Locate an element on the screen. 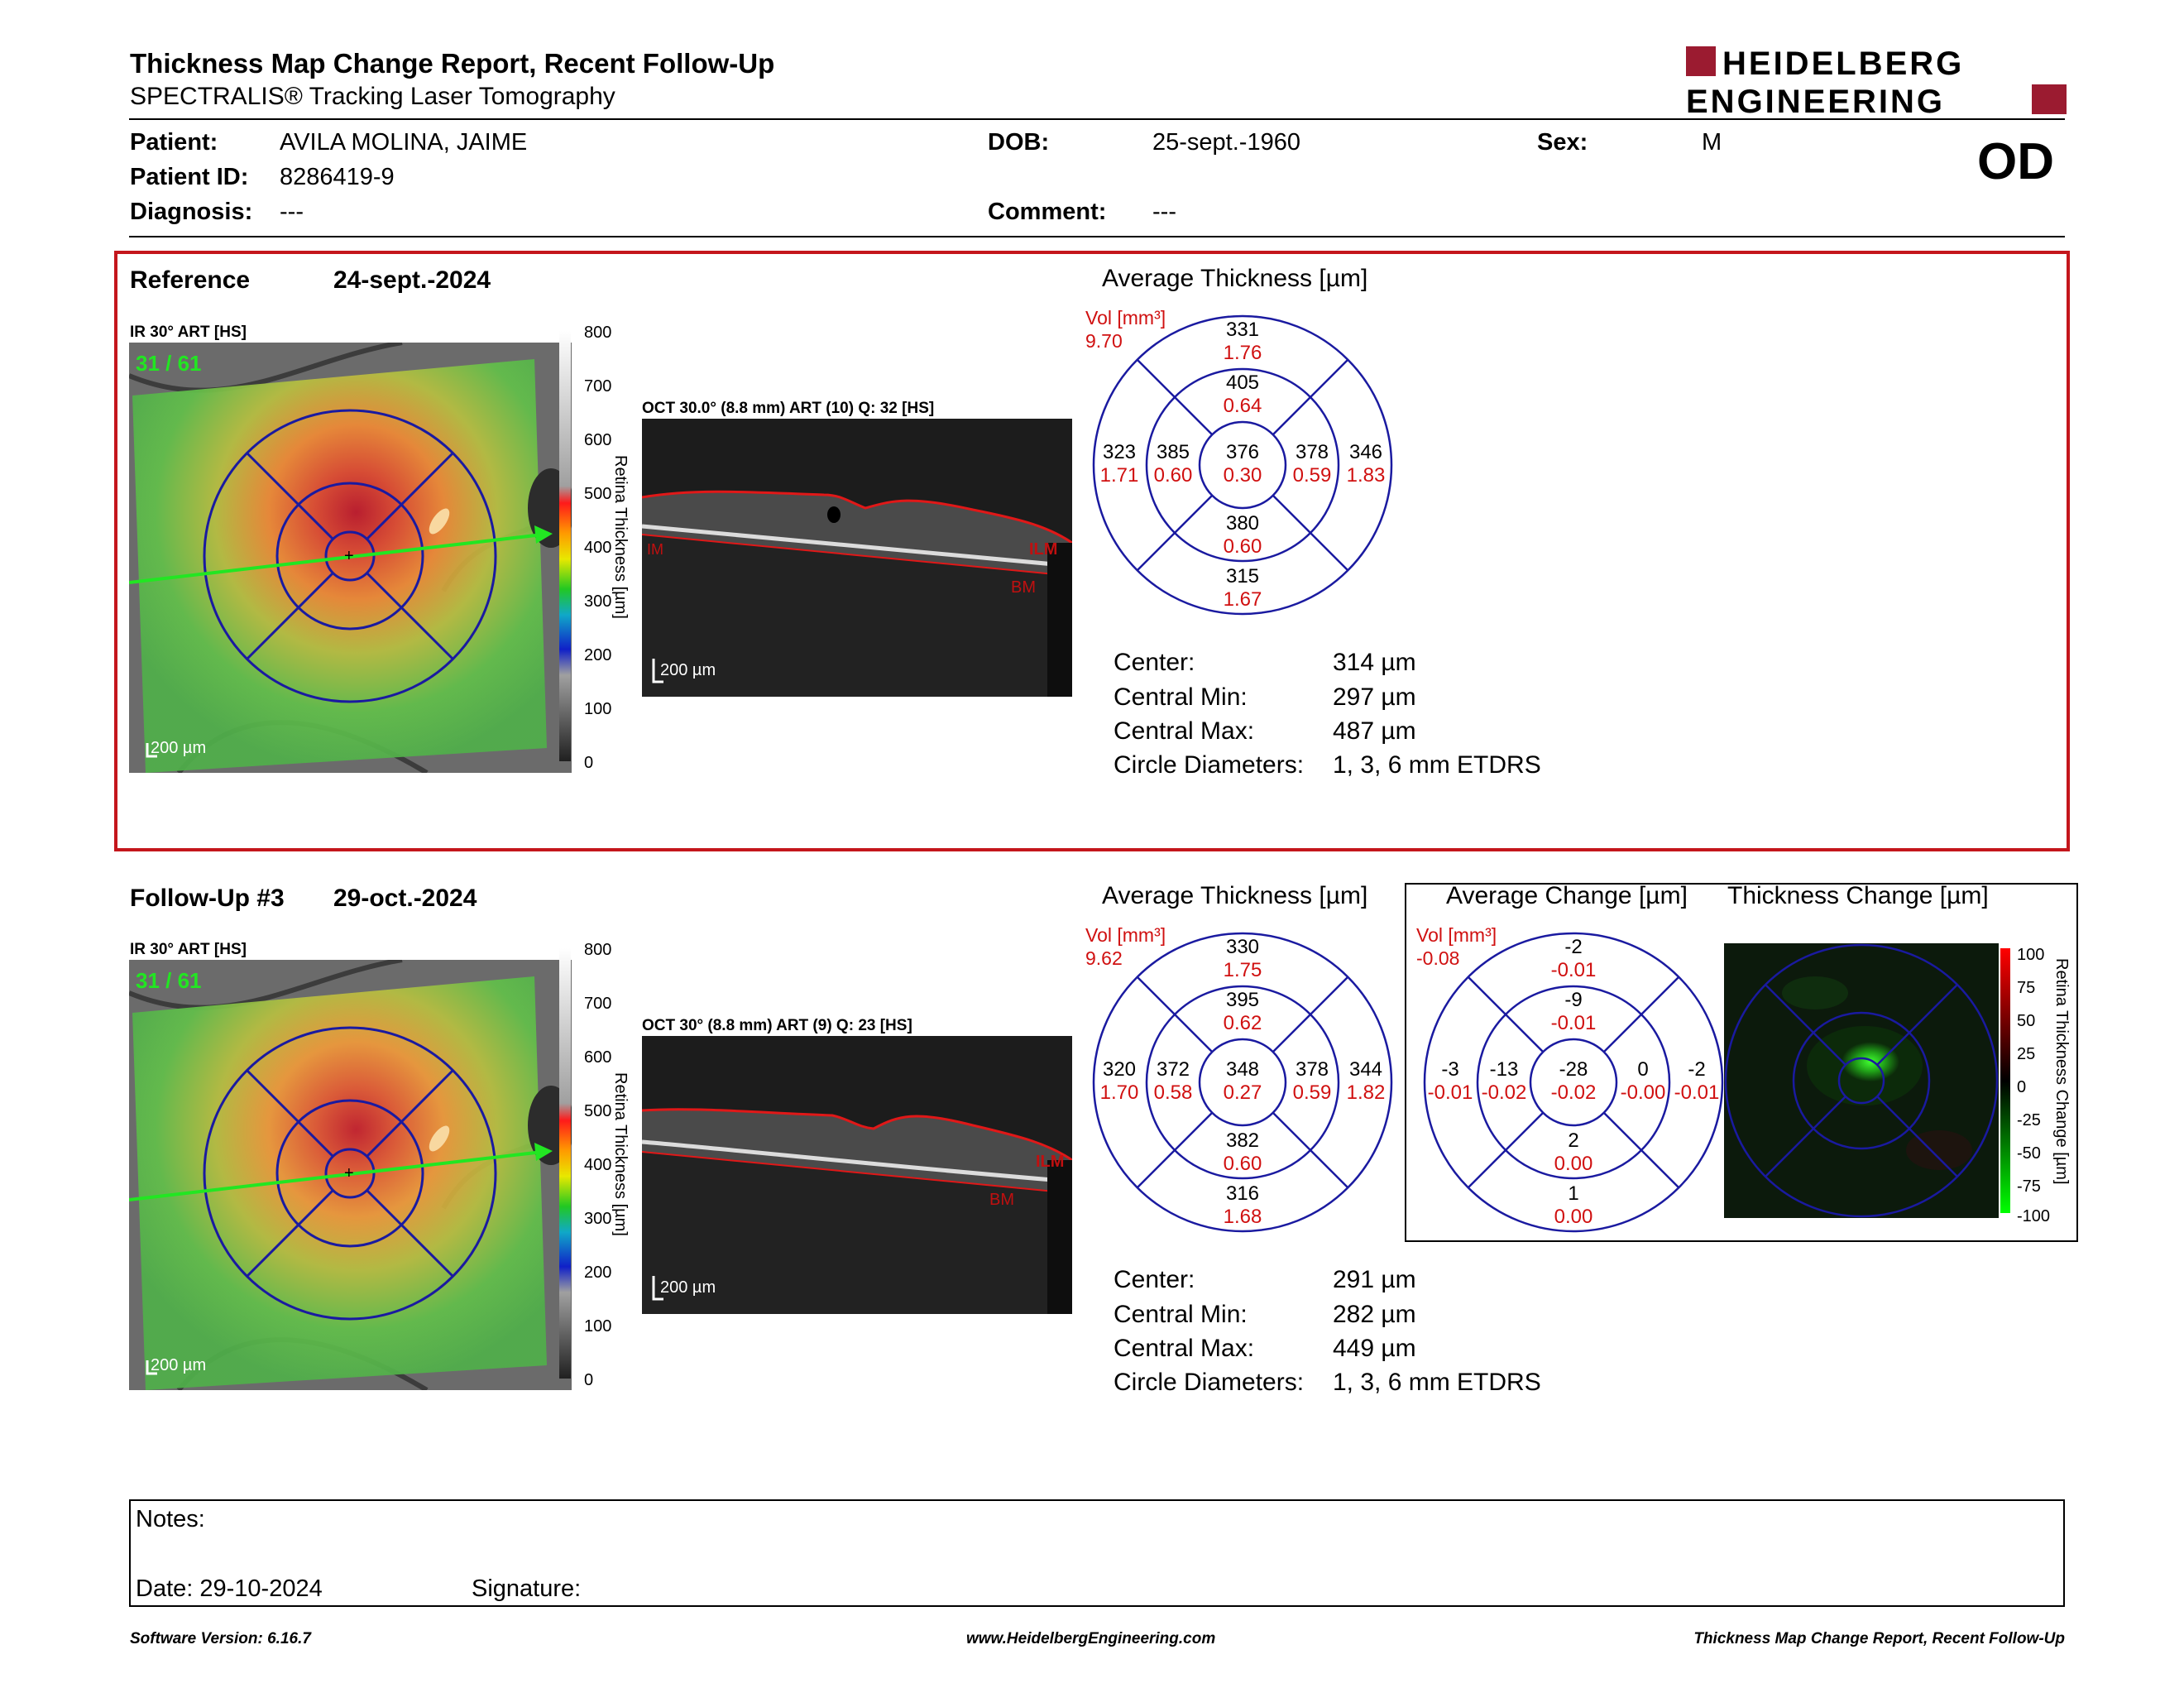  ref-center-thickness: 376 is located at coordinates (1242, 452).